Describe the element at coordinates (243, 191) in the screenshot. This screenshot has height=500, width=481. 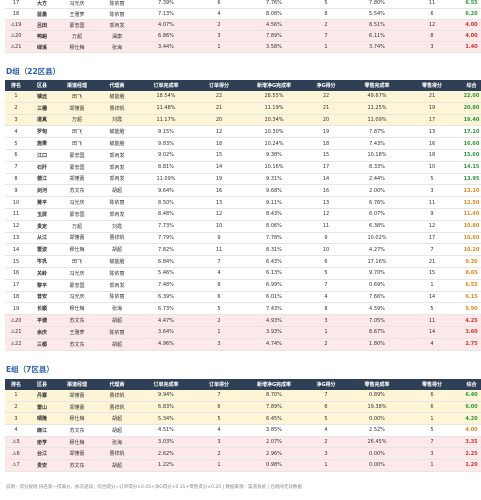
I see `table-row: 9 剑河 苏文东 胡超 9.64% 16 9.68% 16 2.00% 3 13.10` at that location.